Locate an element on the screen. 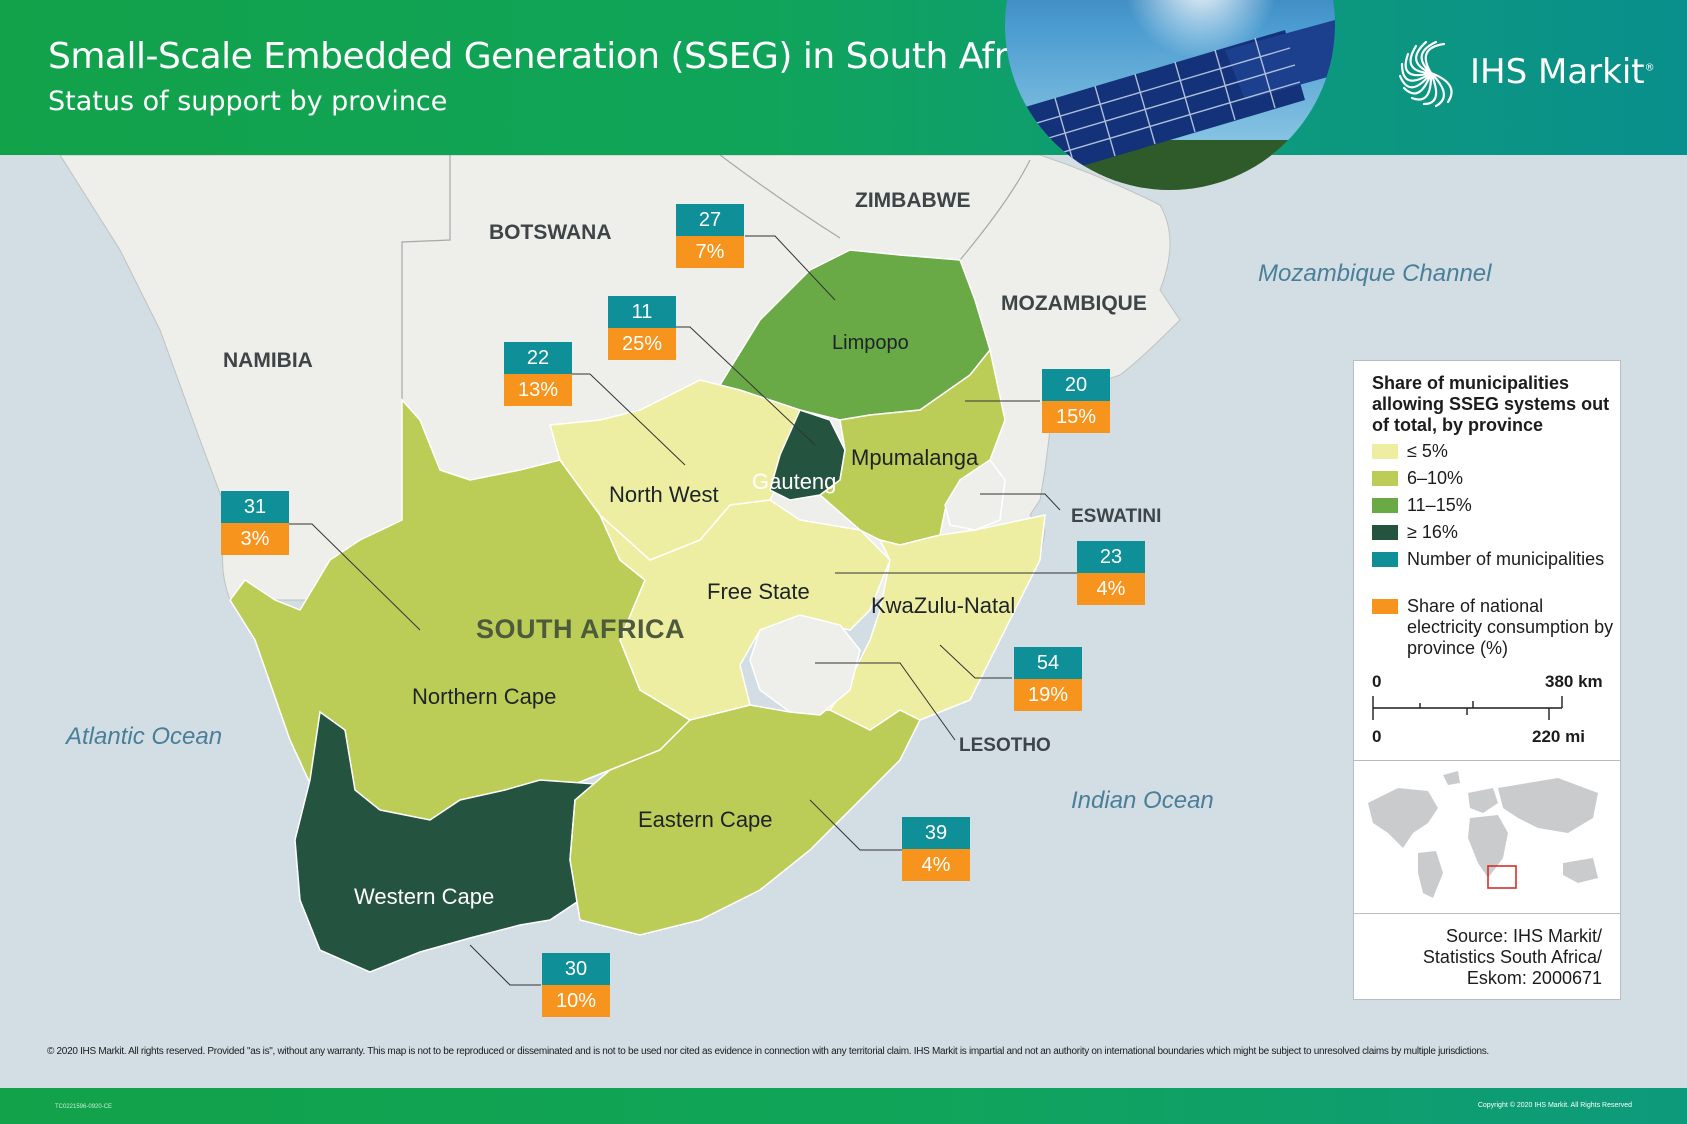  province-mpumalanga is located at coordinates (912, 447).